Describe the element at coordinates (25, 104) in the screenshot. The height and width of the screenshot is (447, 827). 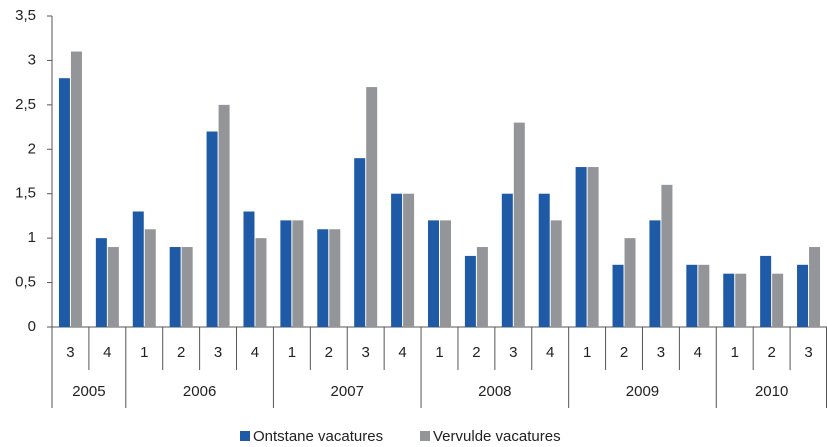
I see `y-tick-label: 2,5` at that location.